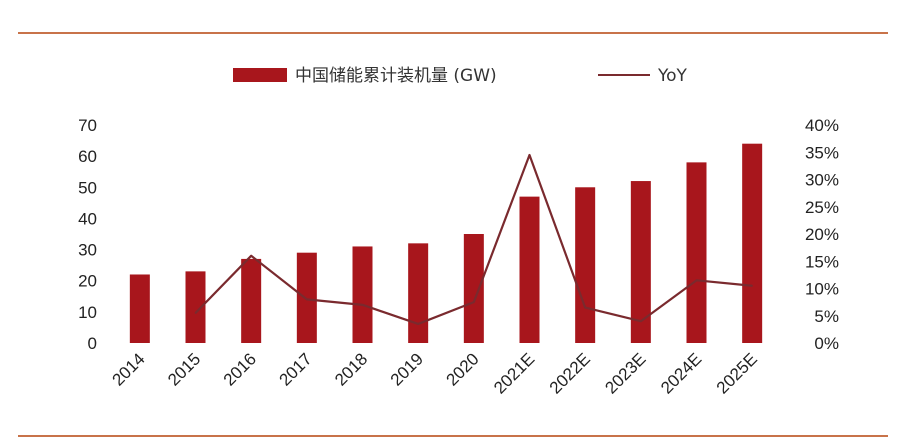 This screenshot has height=439, width=900. I want to click on x-tick-label: 2019, so click(407, 369).